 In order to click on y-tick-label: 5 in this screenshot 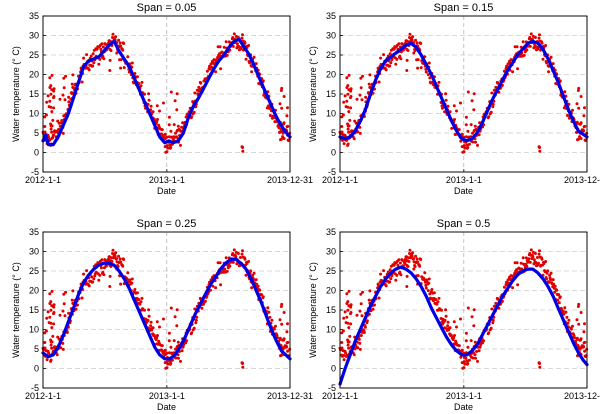, I will do `click(36, 133)`.